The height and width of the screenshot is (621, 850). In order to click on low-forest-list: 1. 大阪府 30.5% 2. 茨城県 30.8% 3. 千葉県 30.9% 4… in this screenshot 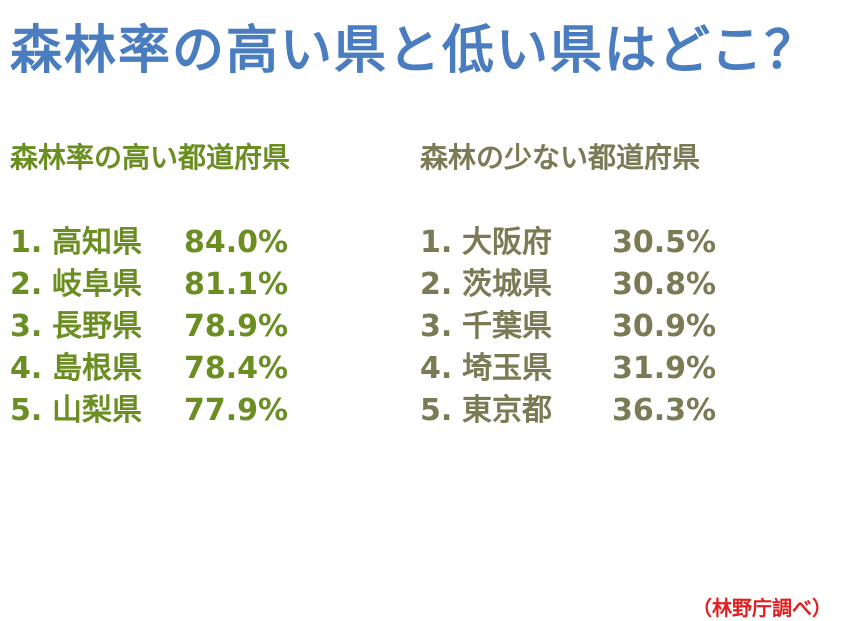, I will do `click(568, 327)`.